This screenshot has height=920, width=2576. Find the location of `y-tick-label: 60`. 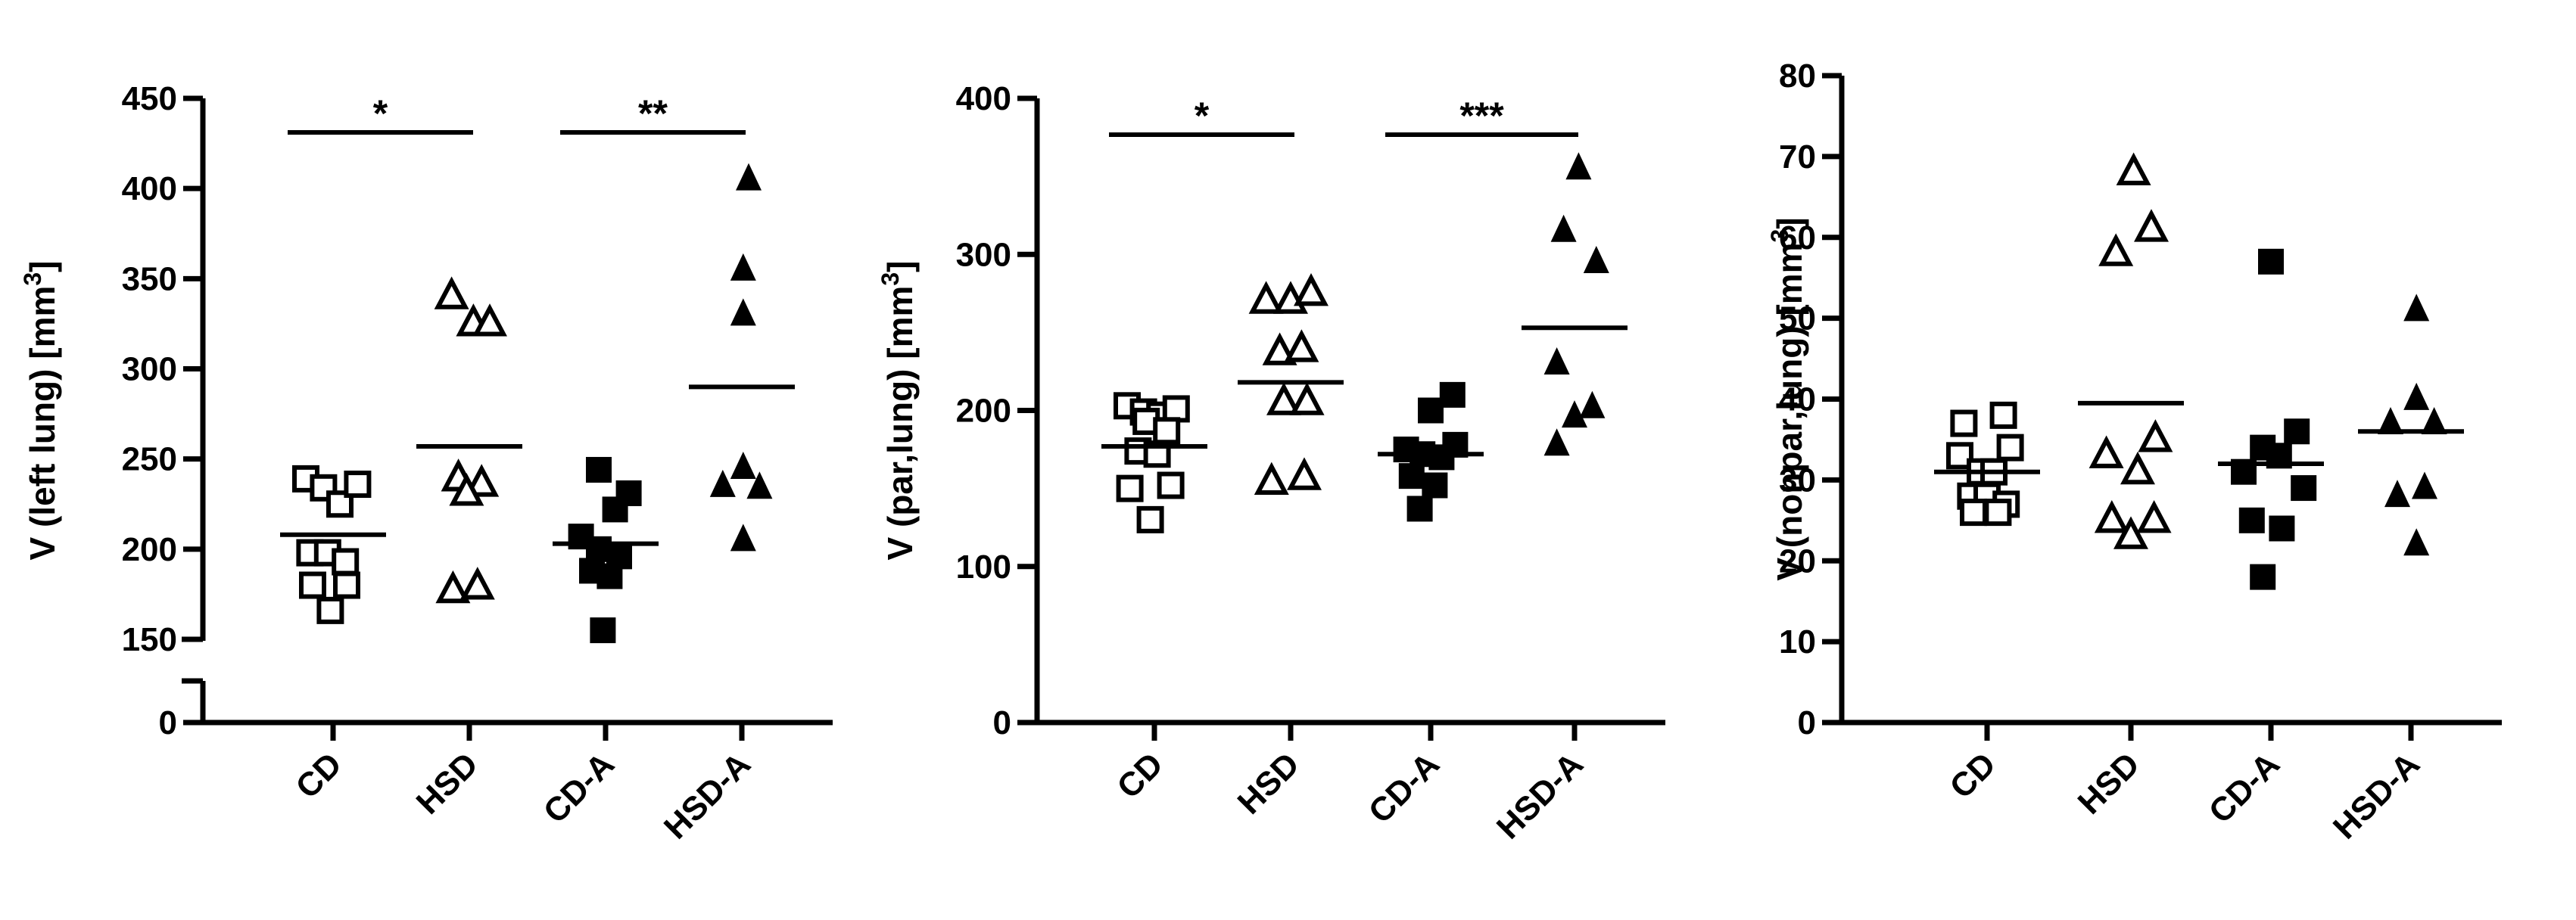

y-tick-label: 60 is located at coordinates (1797, 237).